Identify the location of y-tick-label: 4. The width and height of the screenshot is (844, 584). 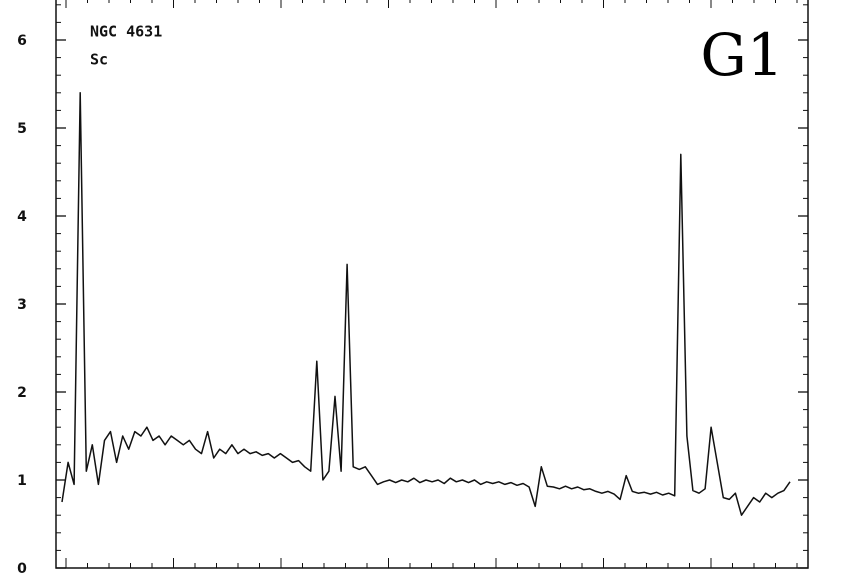
(22, 217).